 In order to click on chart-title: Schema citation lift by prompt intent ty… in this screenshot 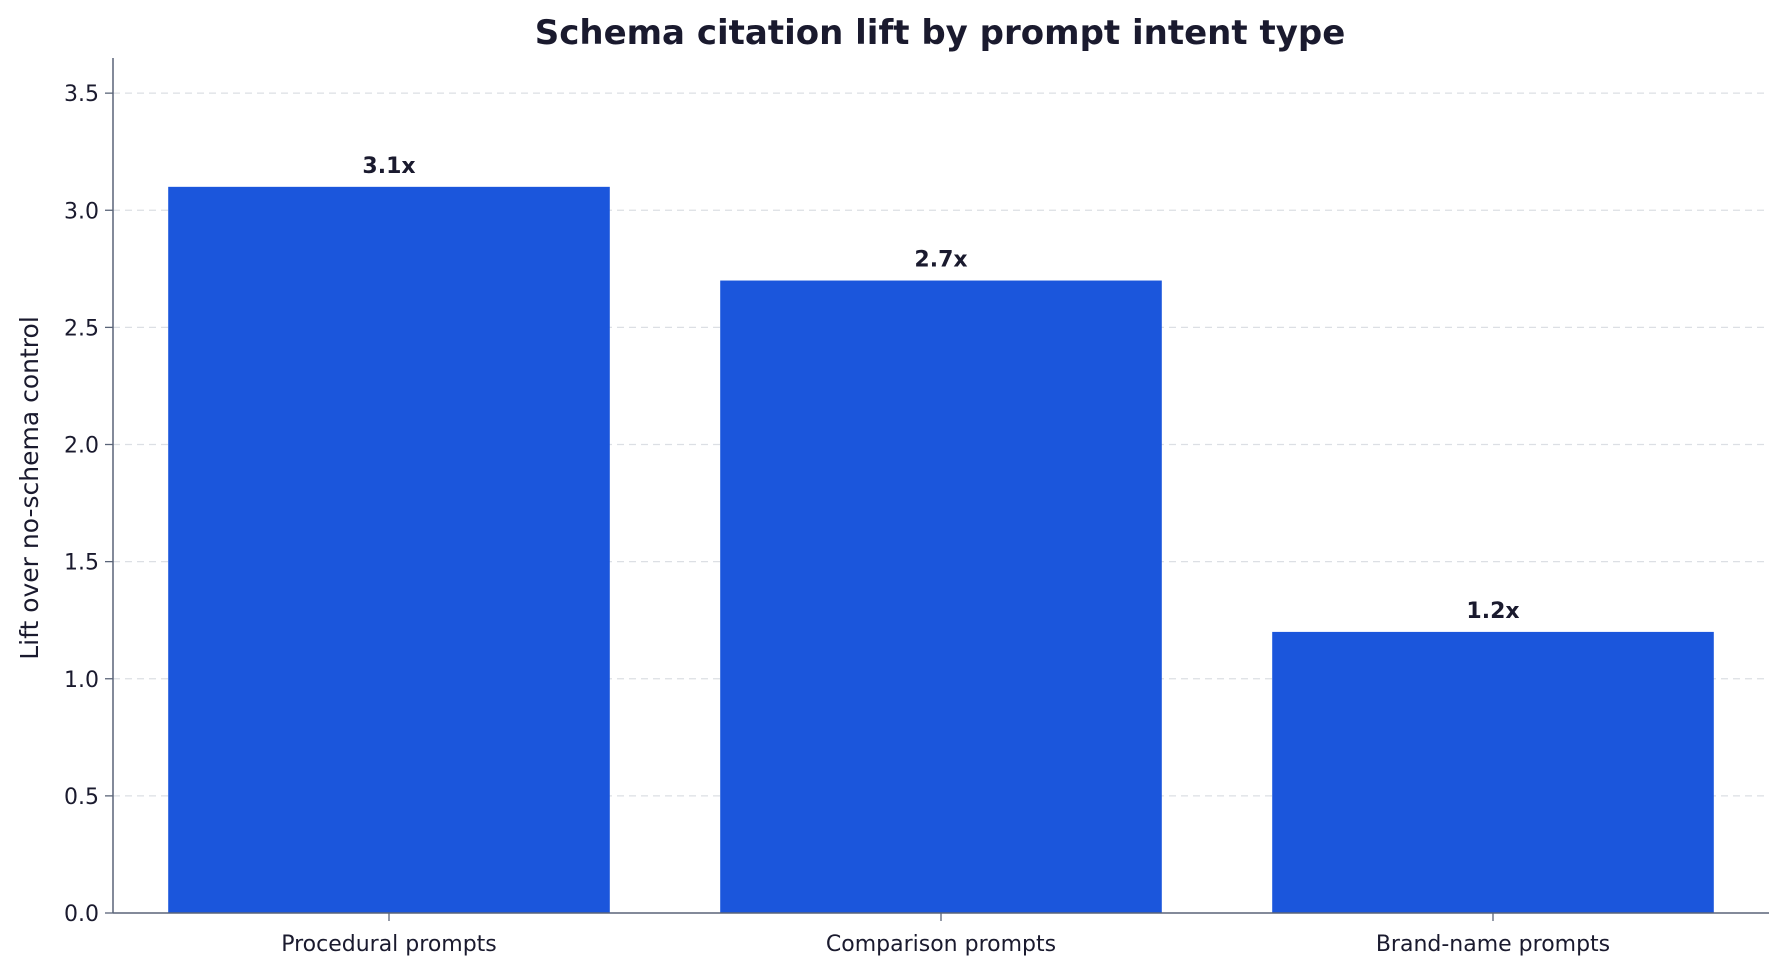, I will do `click(940, 33)`.